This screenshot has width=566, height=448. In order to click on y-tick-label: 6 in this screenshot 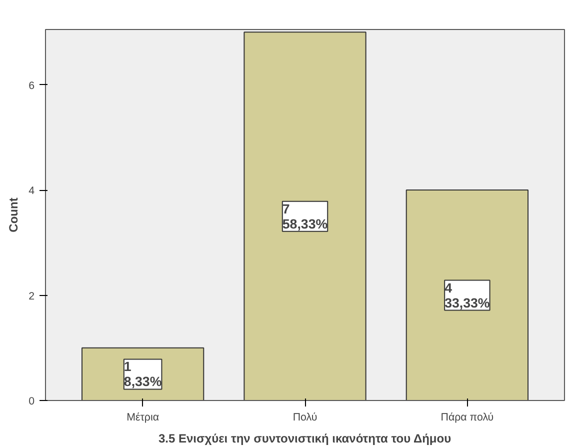, I will do `click(31, 86)`.